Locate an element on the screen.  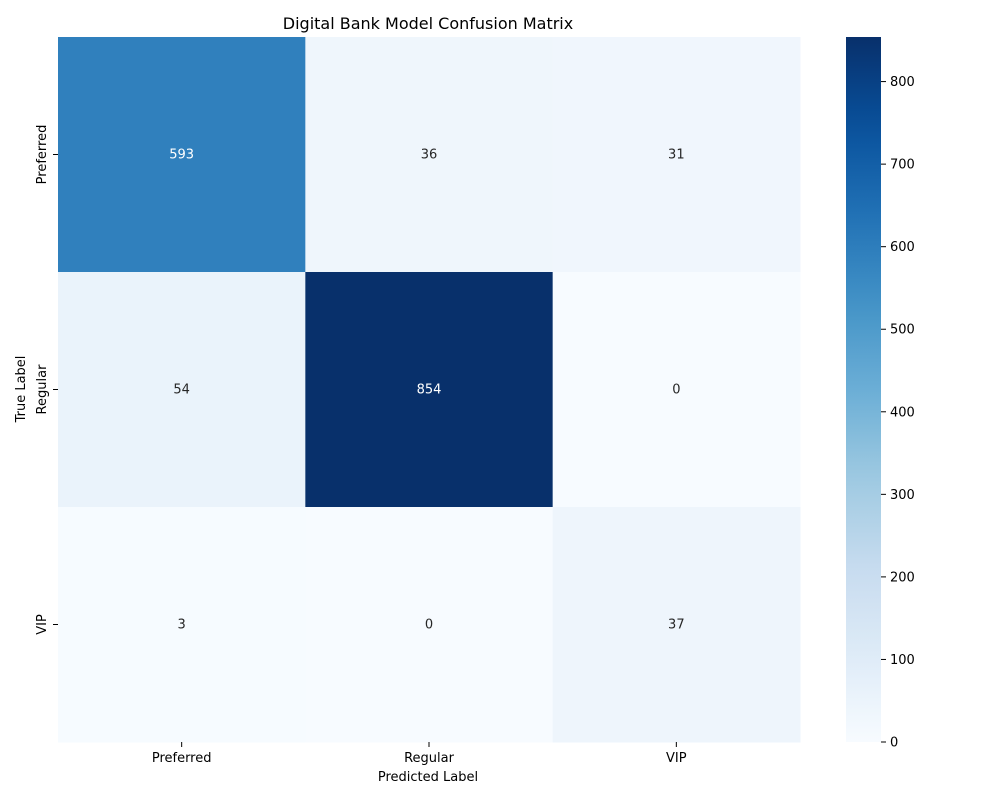
x-axis: Preferred Regular VIP is located at coordinates (419, 754).